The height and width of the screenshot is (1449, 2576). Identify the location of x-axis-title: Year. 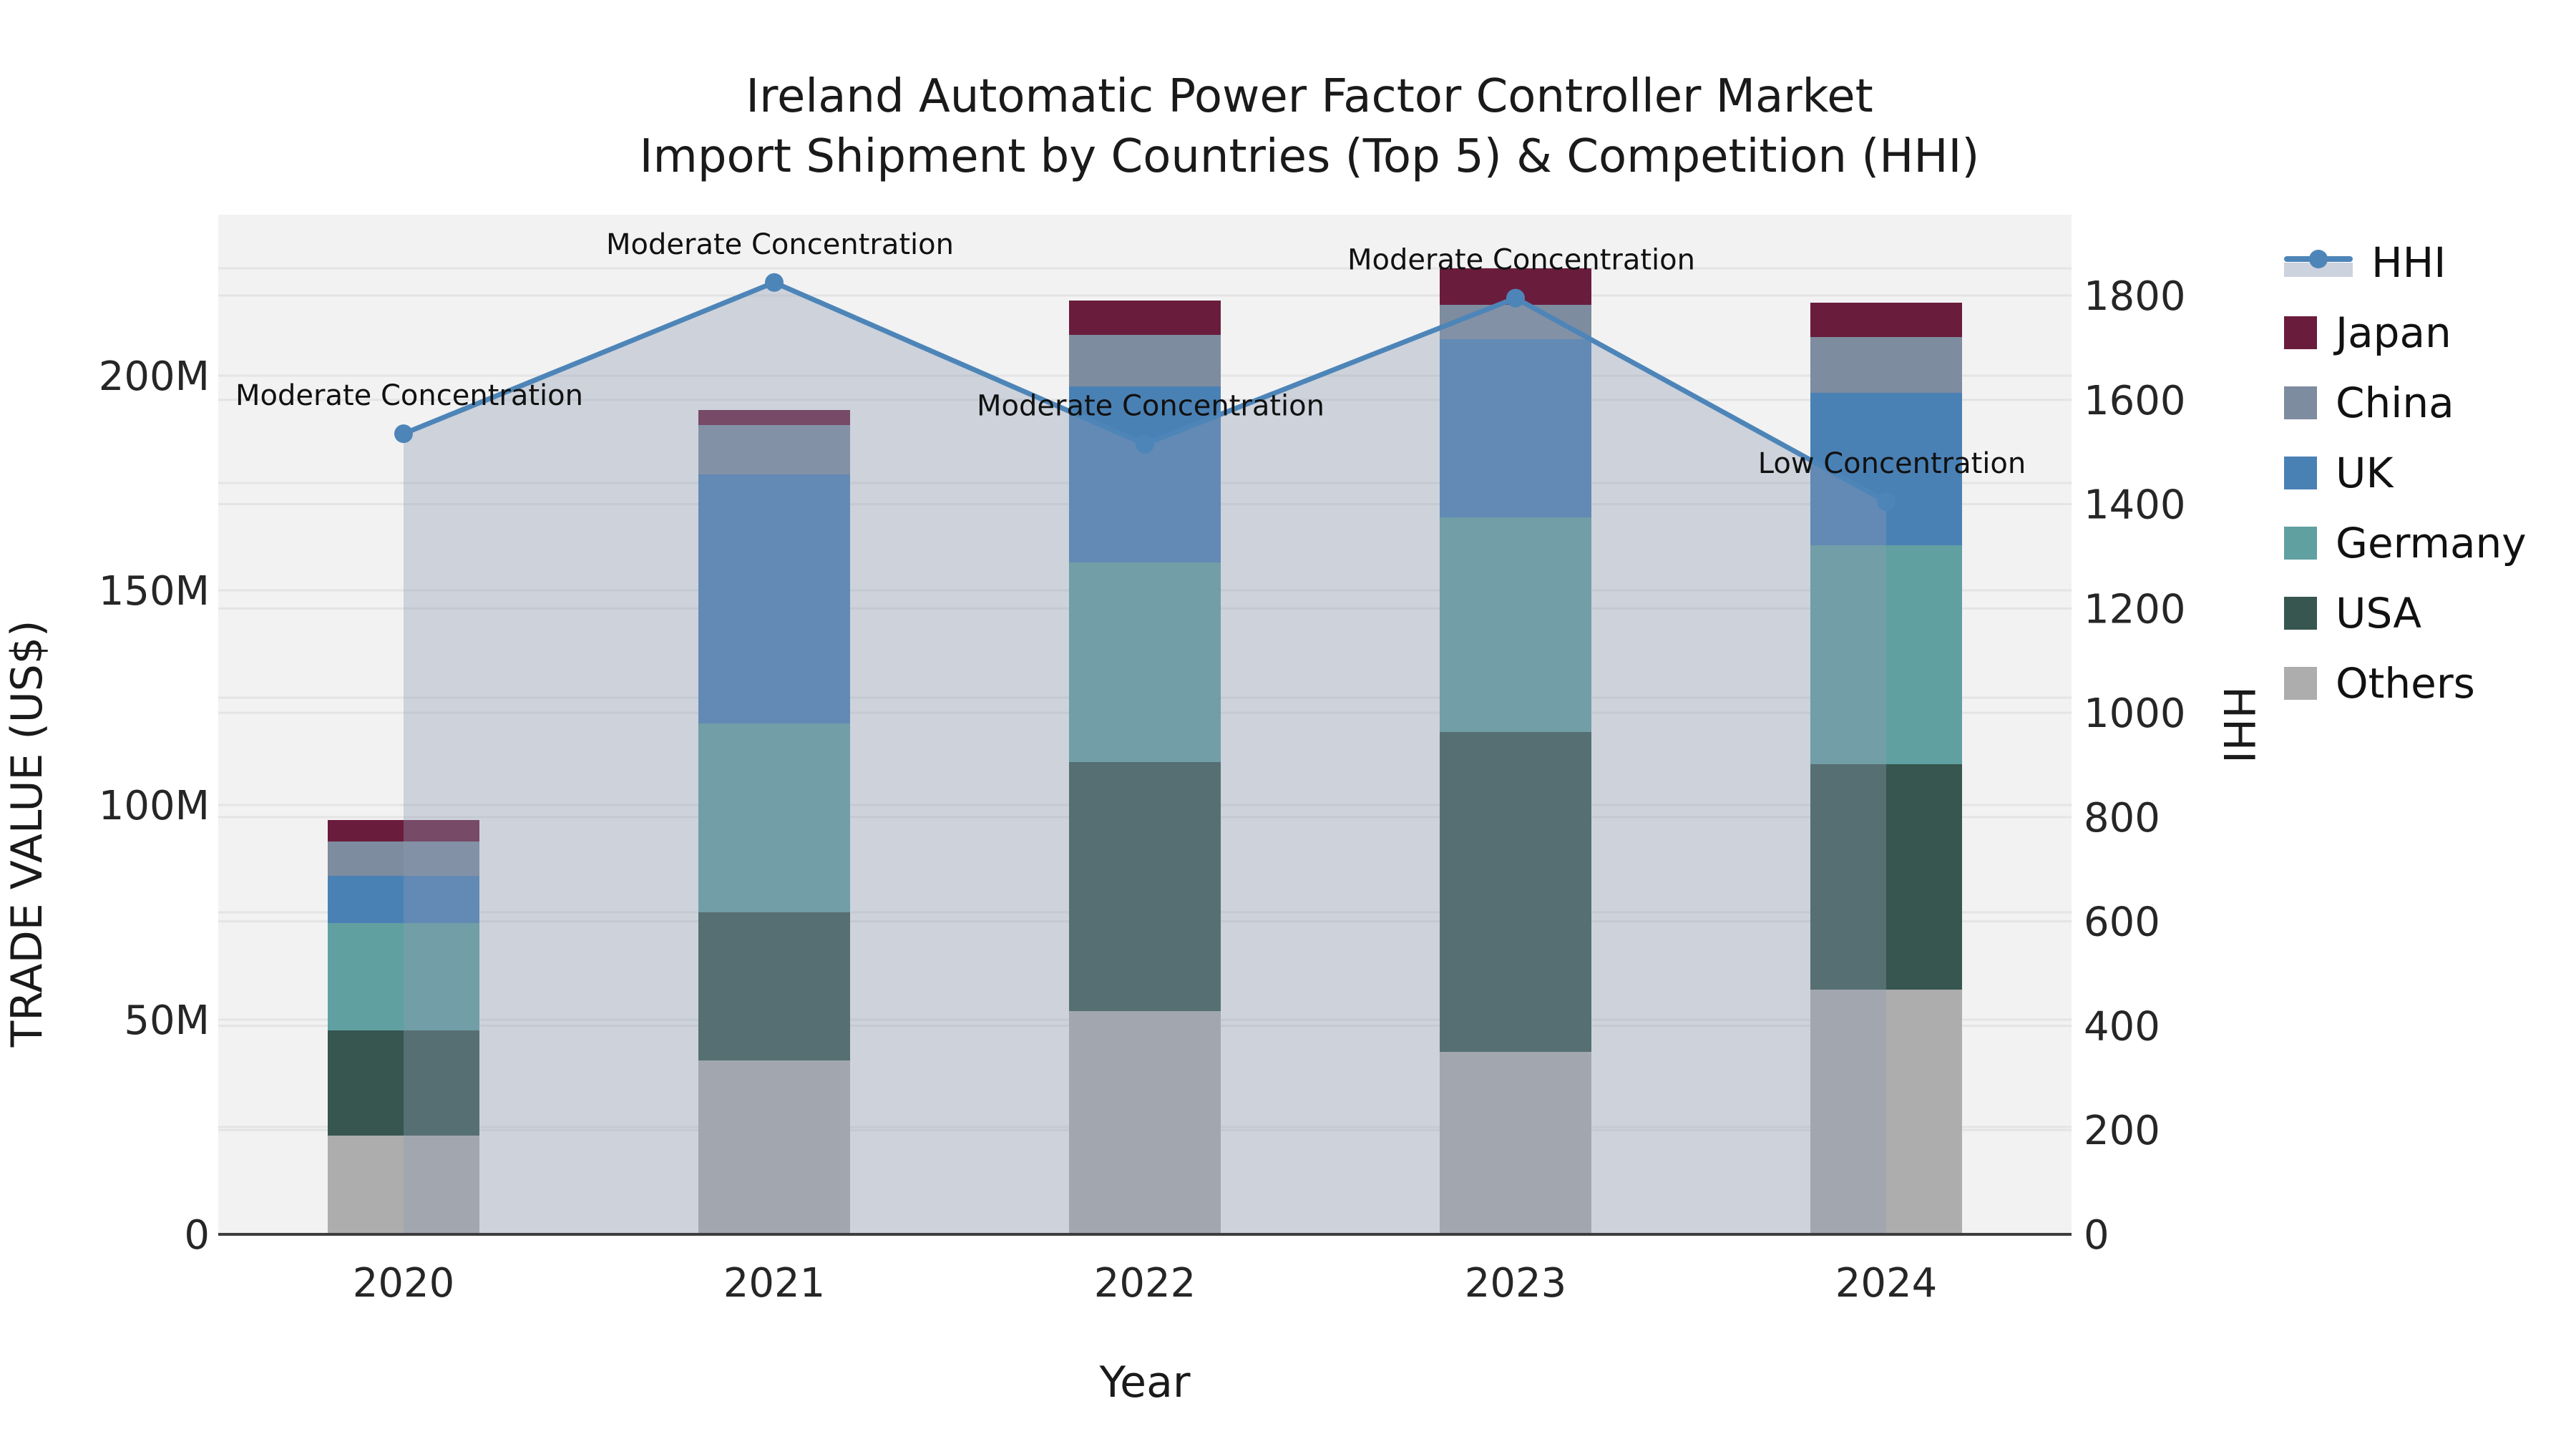
(1144, 1382).